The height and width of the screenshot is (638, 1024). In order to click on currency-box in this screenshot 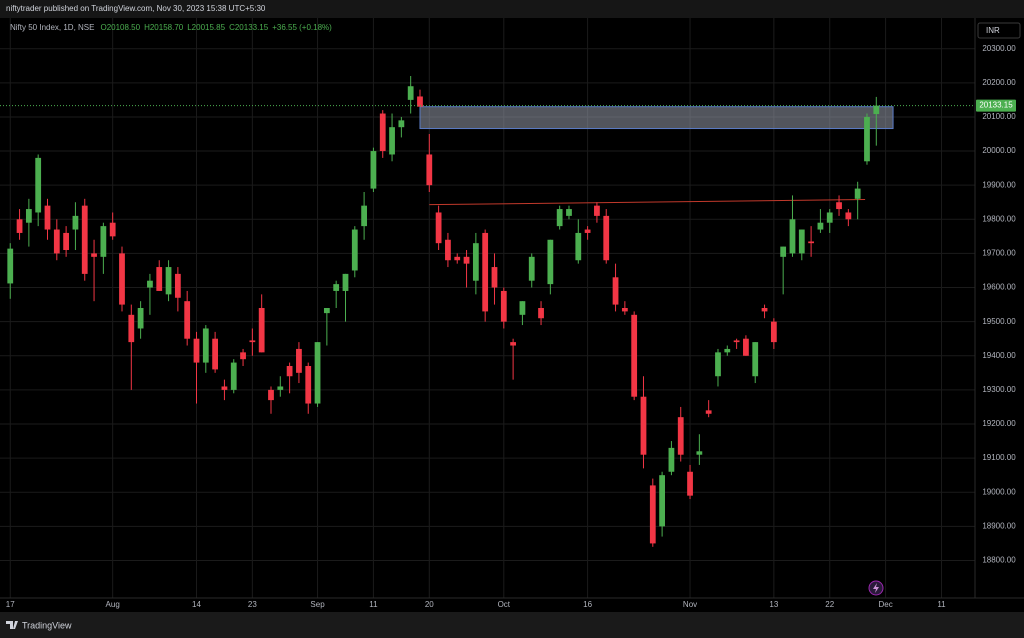, I will do `click(999, 30)`.